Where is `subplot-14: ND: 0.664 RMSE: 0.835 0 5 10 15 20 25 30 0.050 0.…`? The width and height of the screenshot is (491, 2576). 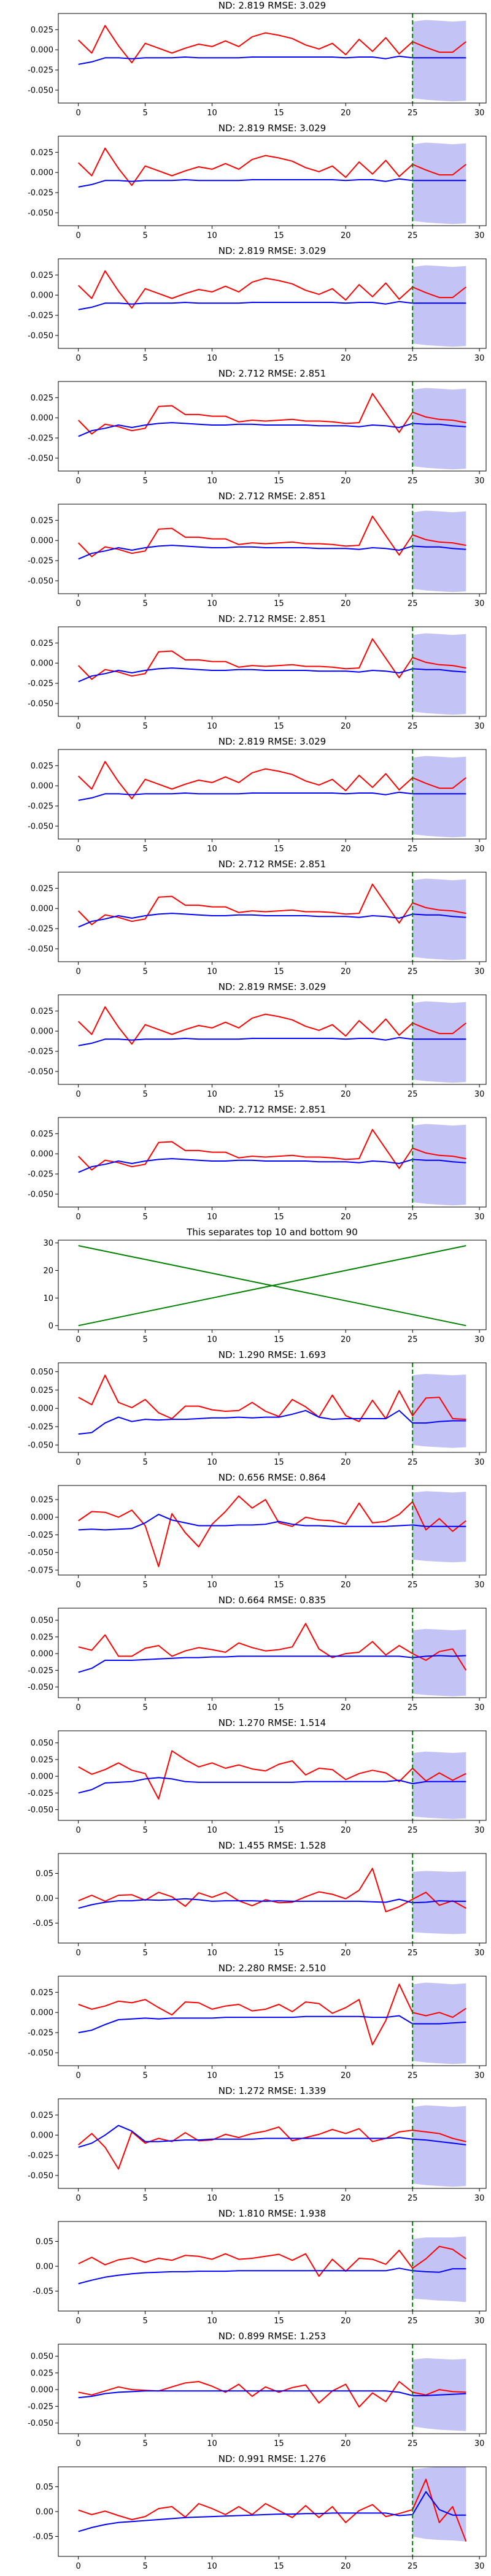 subplot-14: ND: 0.664 RMSE: 0.835 0 5 10 15 20 25 30 0.050 0.… is located at coordinates (258, 1653).